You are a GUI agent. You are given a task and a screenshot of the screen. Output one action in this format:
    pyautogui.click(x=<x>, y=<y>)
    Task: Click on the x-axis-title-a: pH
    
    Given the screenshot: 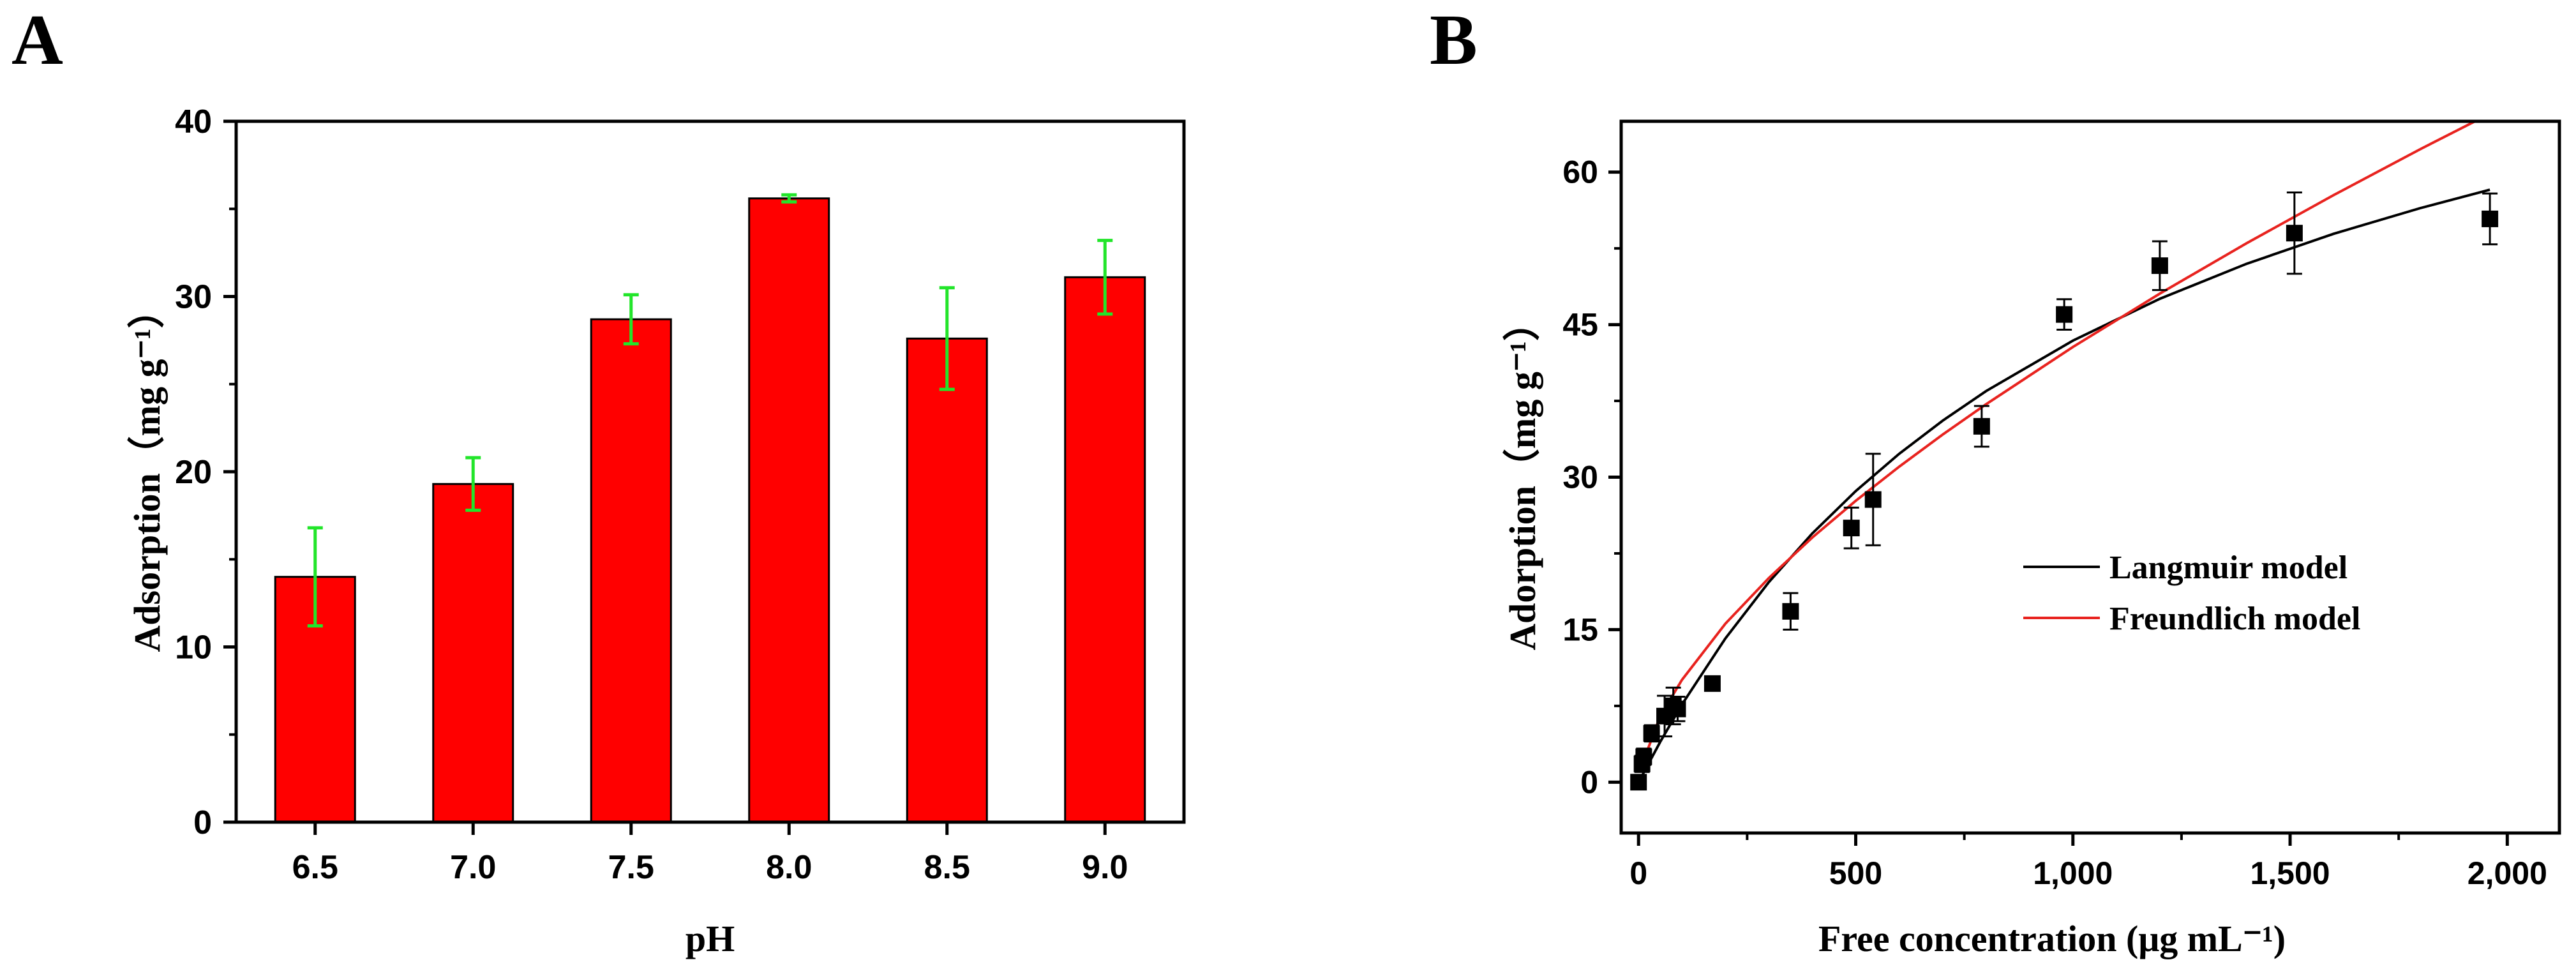 What is the action you would take?
    pyautogui.click(x=710, y=938)
    